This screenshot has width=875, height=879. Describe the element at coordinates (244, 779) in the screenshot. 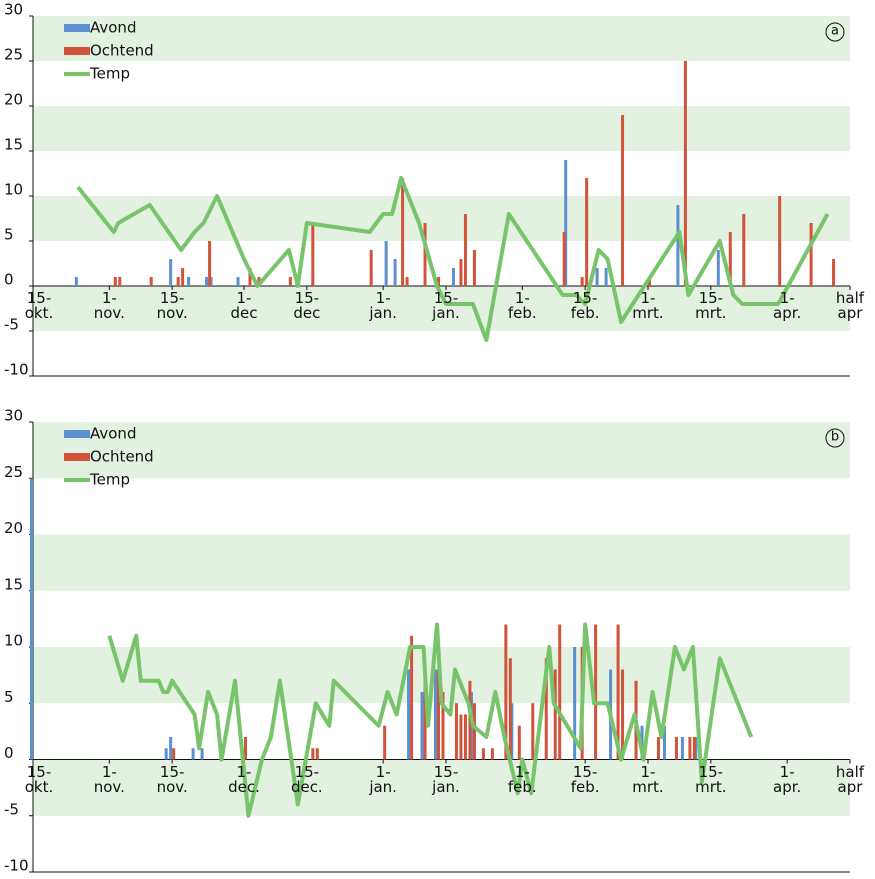

I see `x-tick-label: 1- dec.` at that location.